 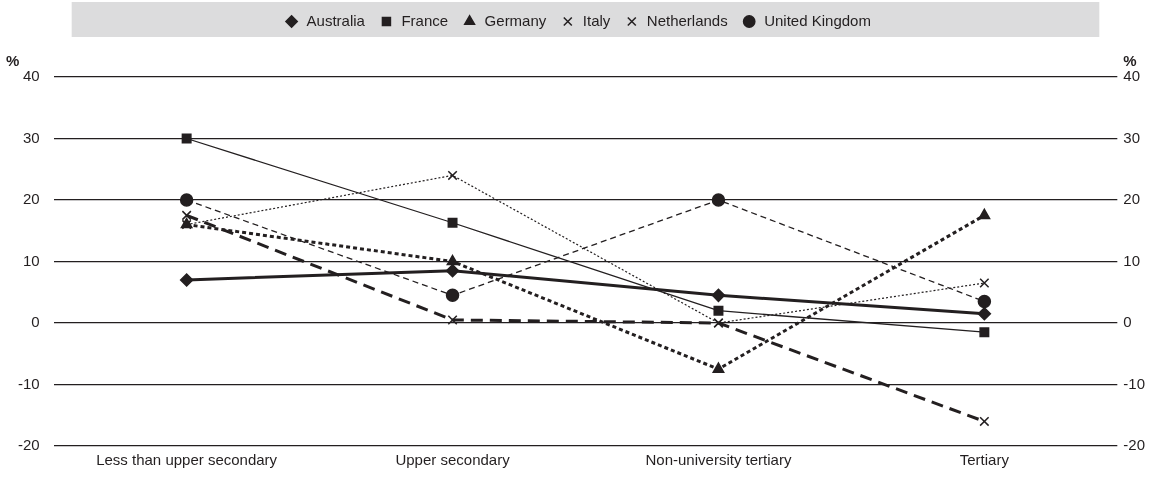 What do you see at coordinates (31, 137) in the screenshot?
I see `y-tick-label: 30` at bounding box center [31, 137].